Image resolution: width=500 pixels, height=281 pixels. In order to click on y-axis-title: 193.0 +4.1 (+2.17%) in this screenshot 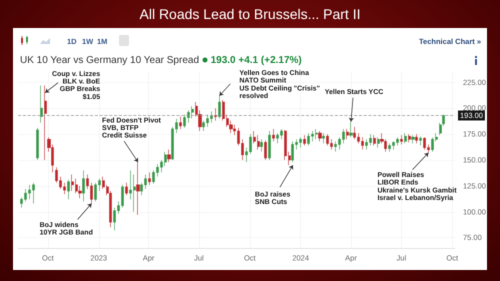, I will do `click(256, 60)`.